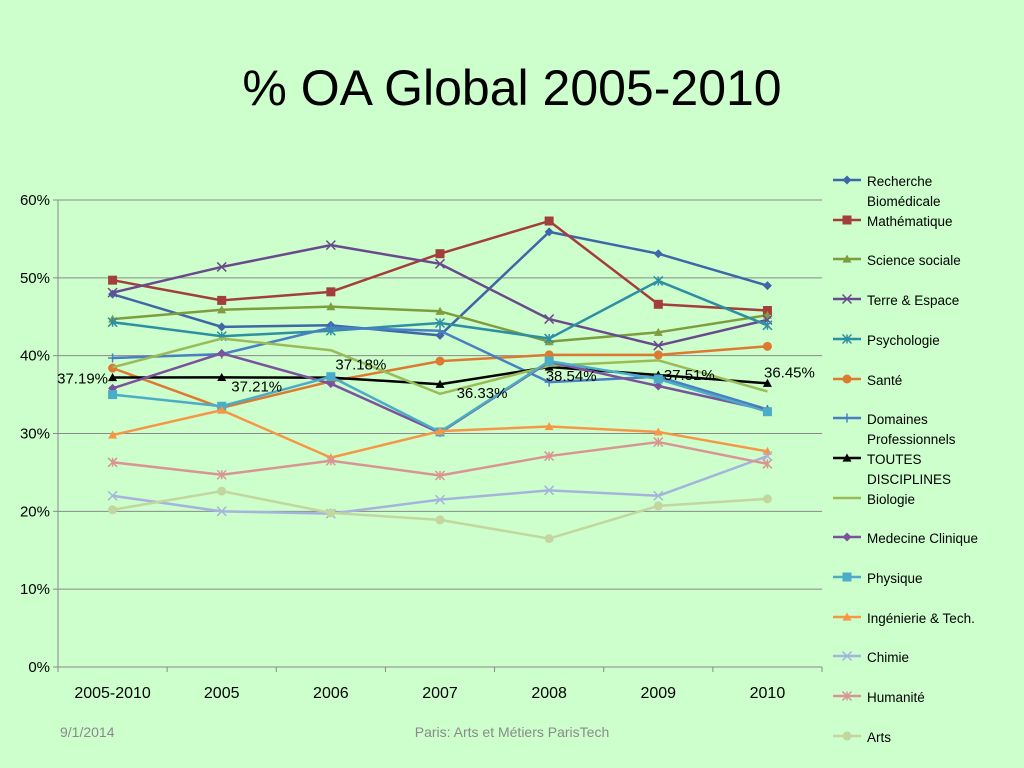 This screenshot has height=768, width=1024. I want to click on legend-item: Chimie, so click(927, 668).